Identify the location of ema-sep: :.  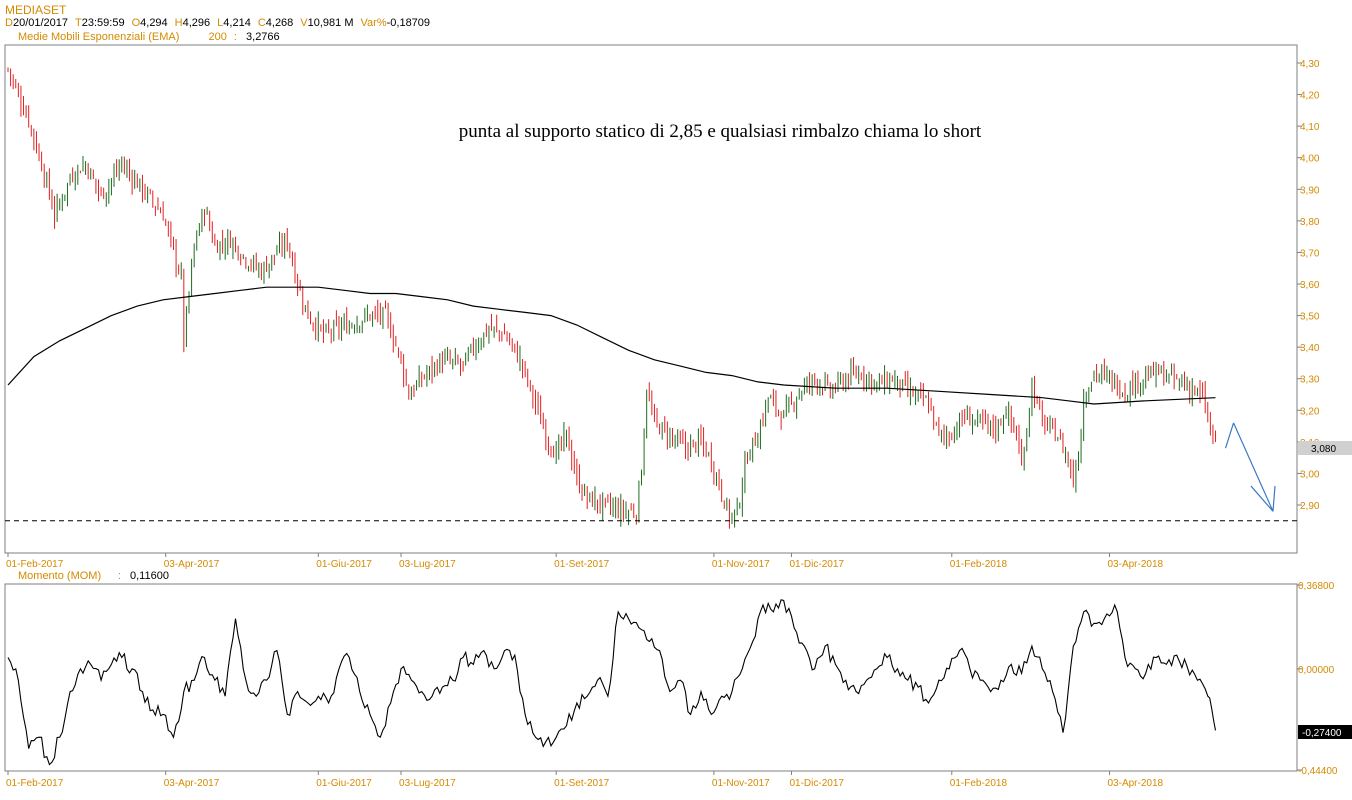
(235, 37).